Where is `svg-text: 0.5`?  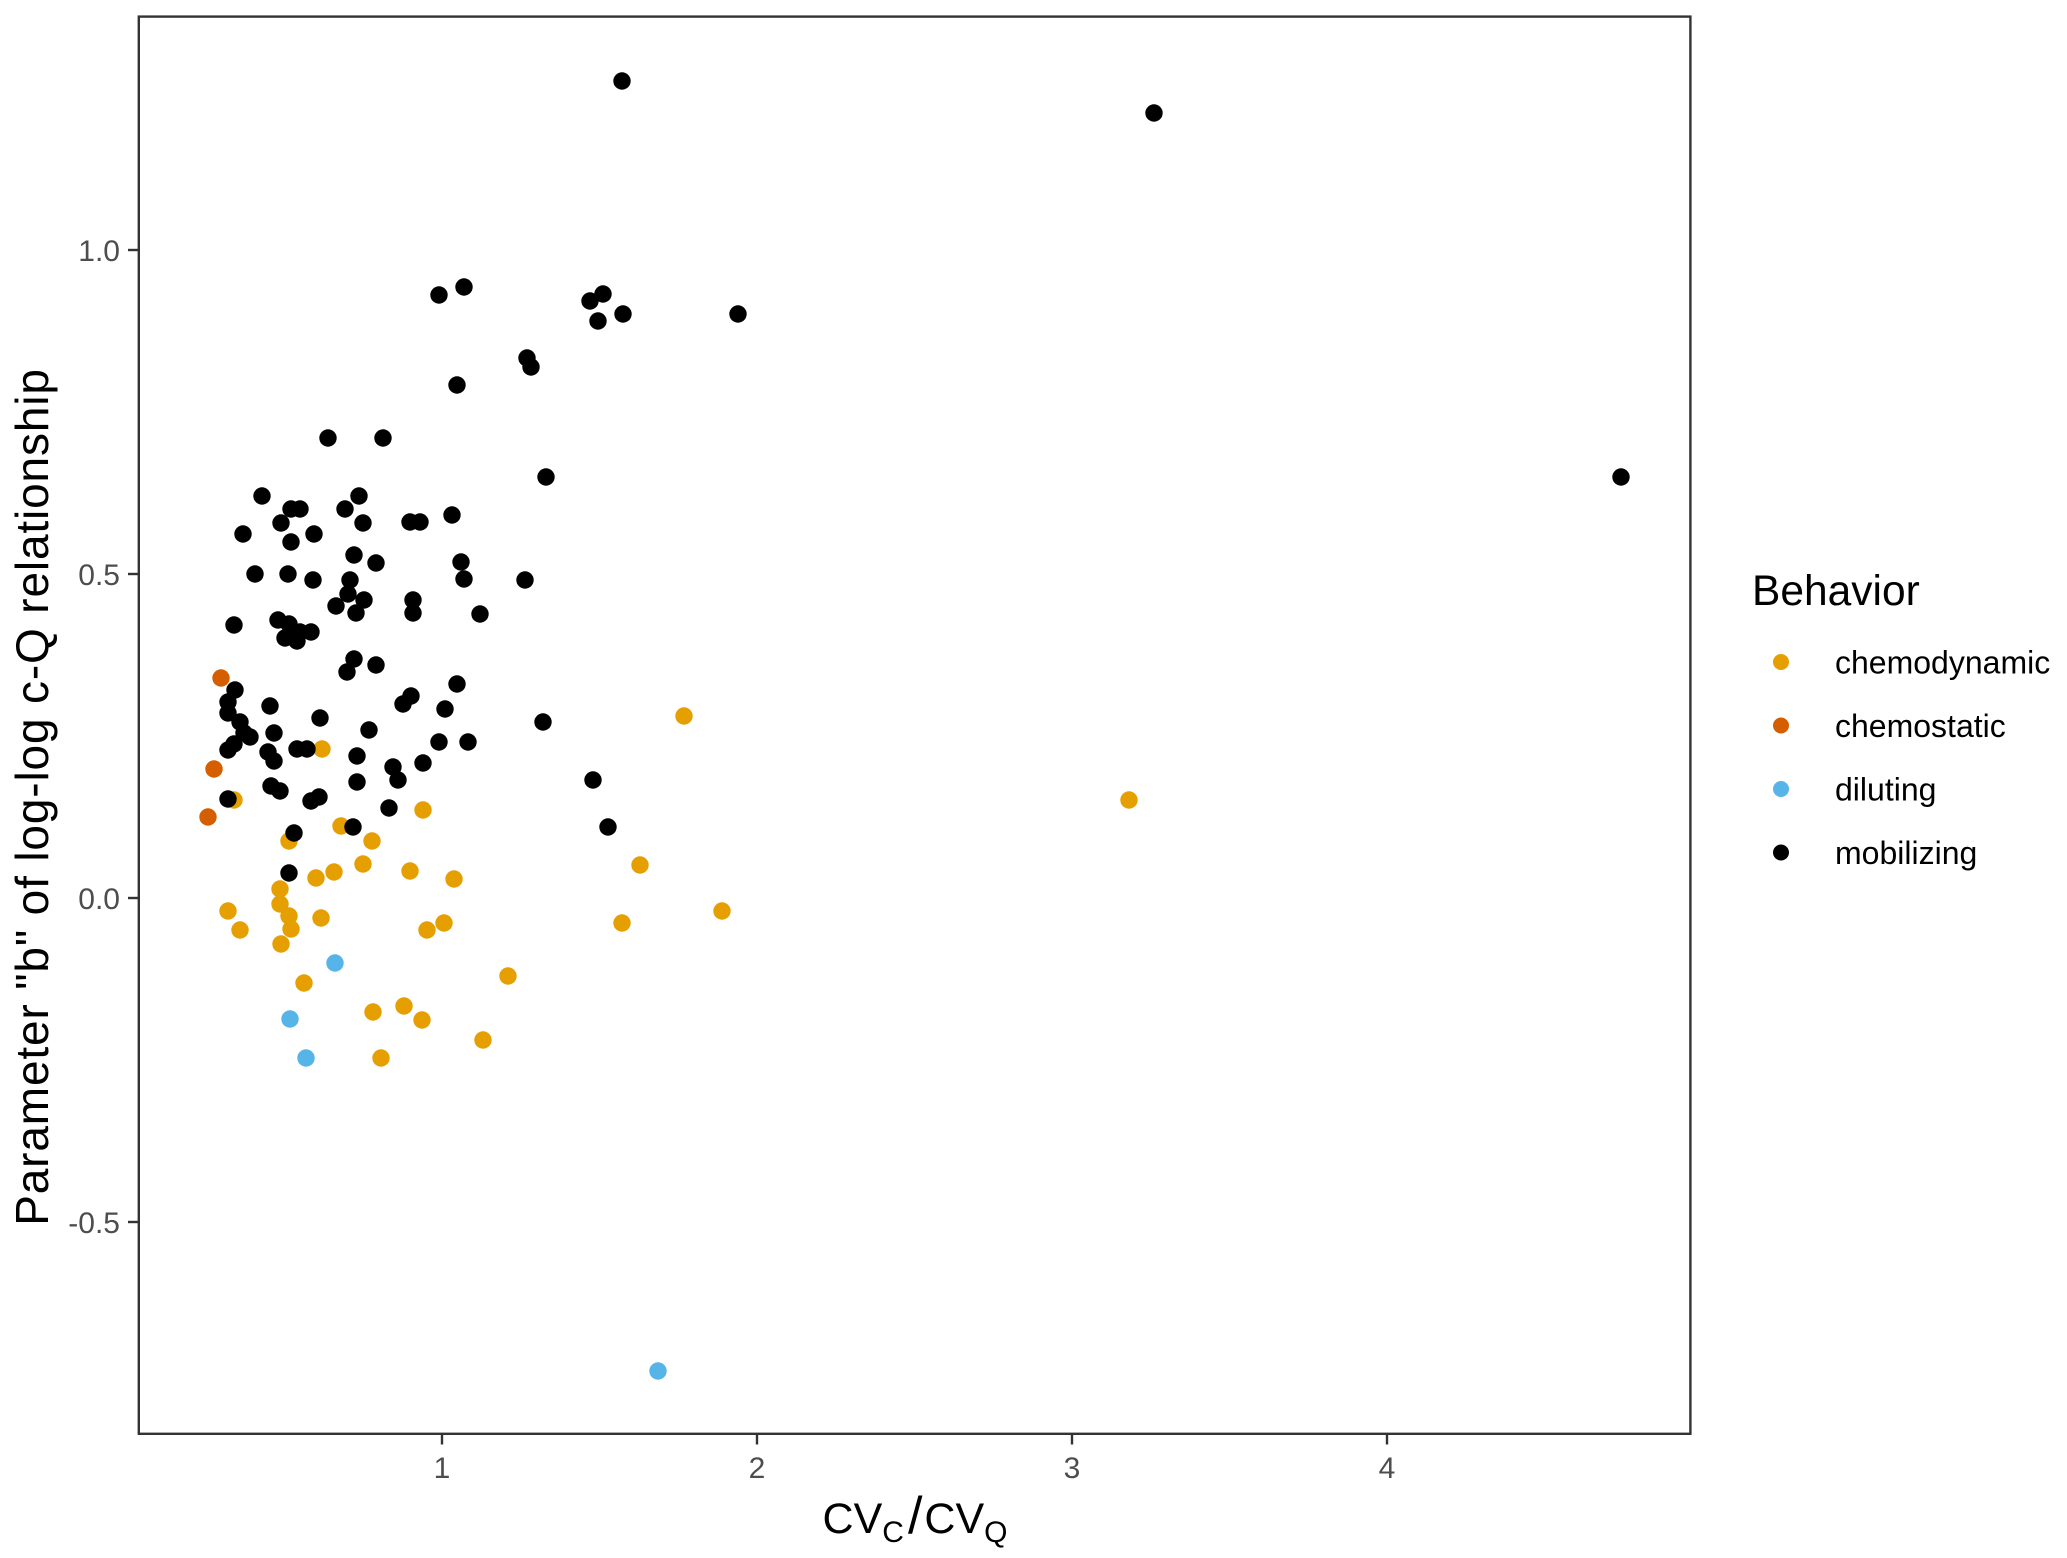
svg-text: 0.5 is located at coordinates (99, 575).